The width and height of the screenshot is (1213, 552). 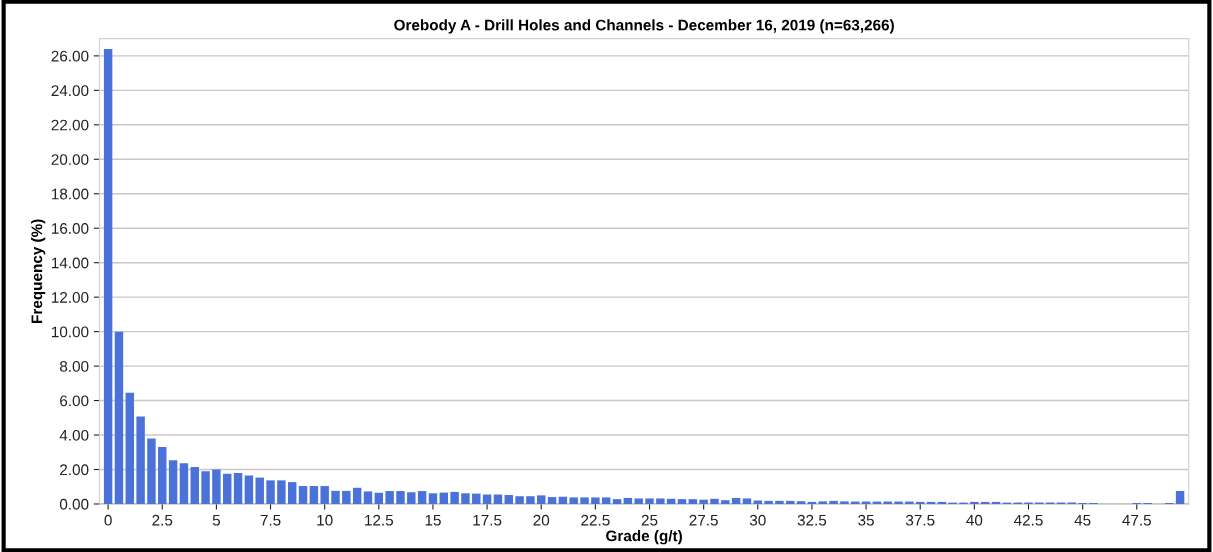 I want to click on x-tick-label: 7.5, so click(x=270, y=520).